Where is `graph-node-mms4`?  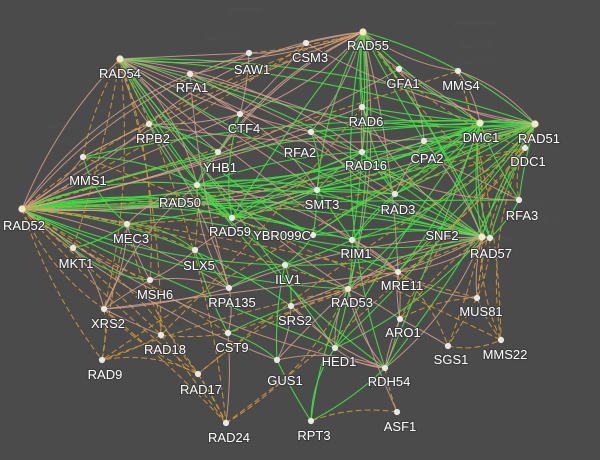
graph-node-mms4 is located at coordinates (458, 71).